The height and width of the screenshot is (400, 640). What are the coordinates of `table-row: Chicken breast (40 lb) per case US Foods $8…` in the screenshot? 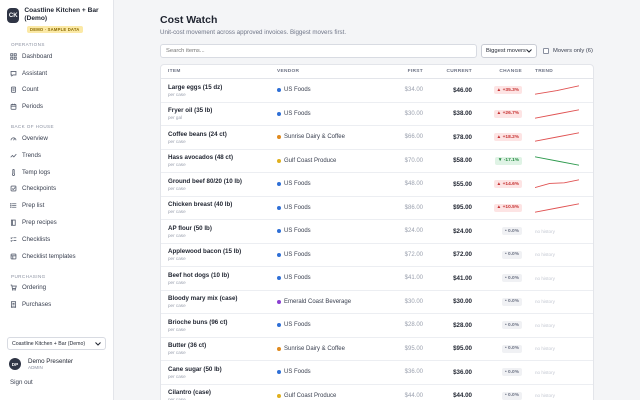 It's located at (377, 208).